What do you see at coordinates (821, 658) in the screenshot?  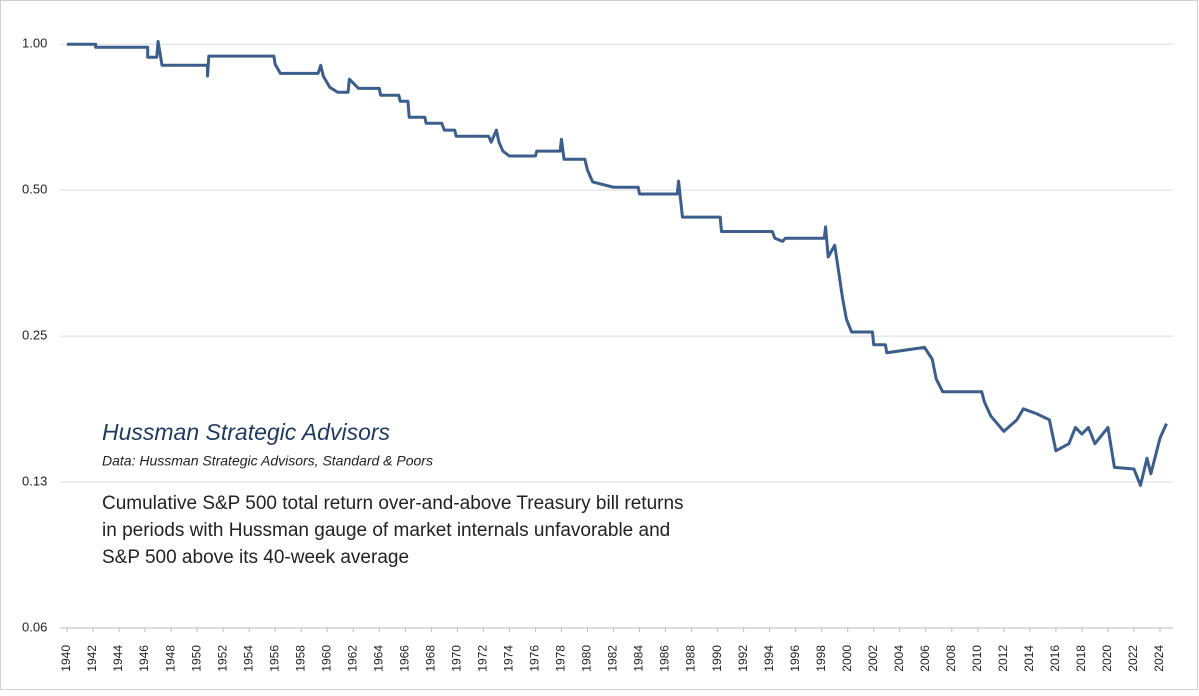 I see `x-tick-label: 1998` at bounding box center [821, 658].